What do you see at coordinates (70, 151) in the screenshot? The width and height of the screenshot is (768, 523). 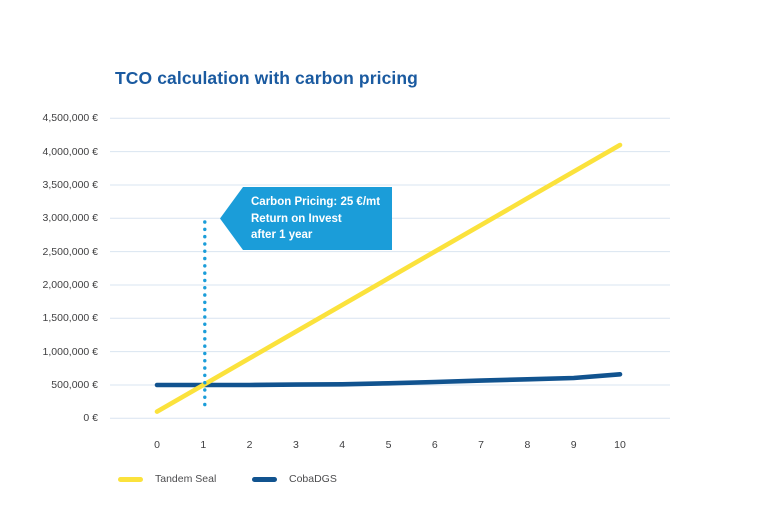 I see `y-axis-label: 4,000,000 €` at bounding box center [70, 151].